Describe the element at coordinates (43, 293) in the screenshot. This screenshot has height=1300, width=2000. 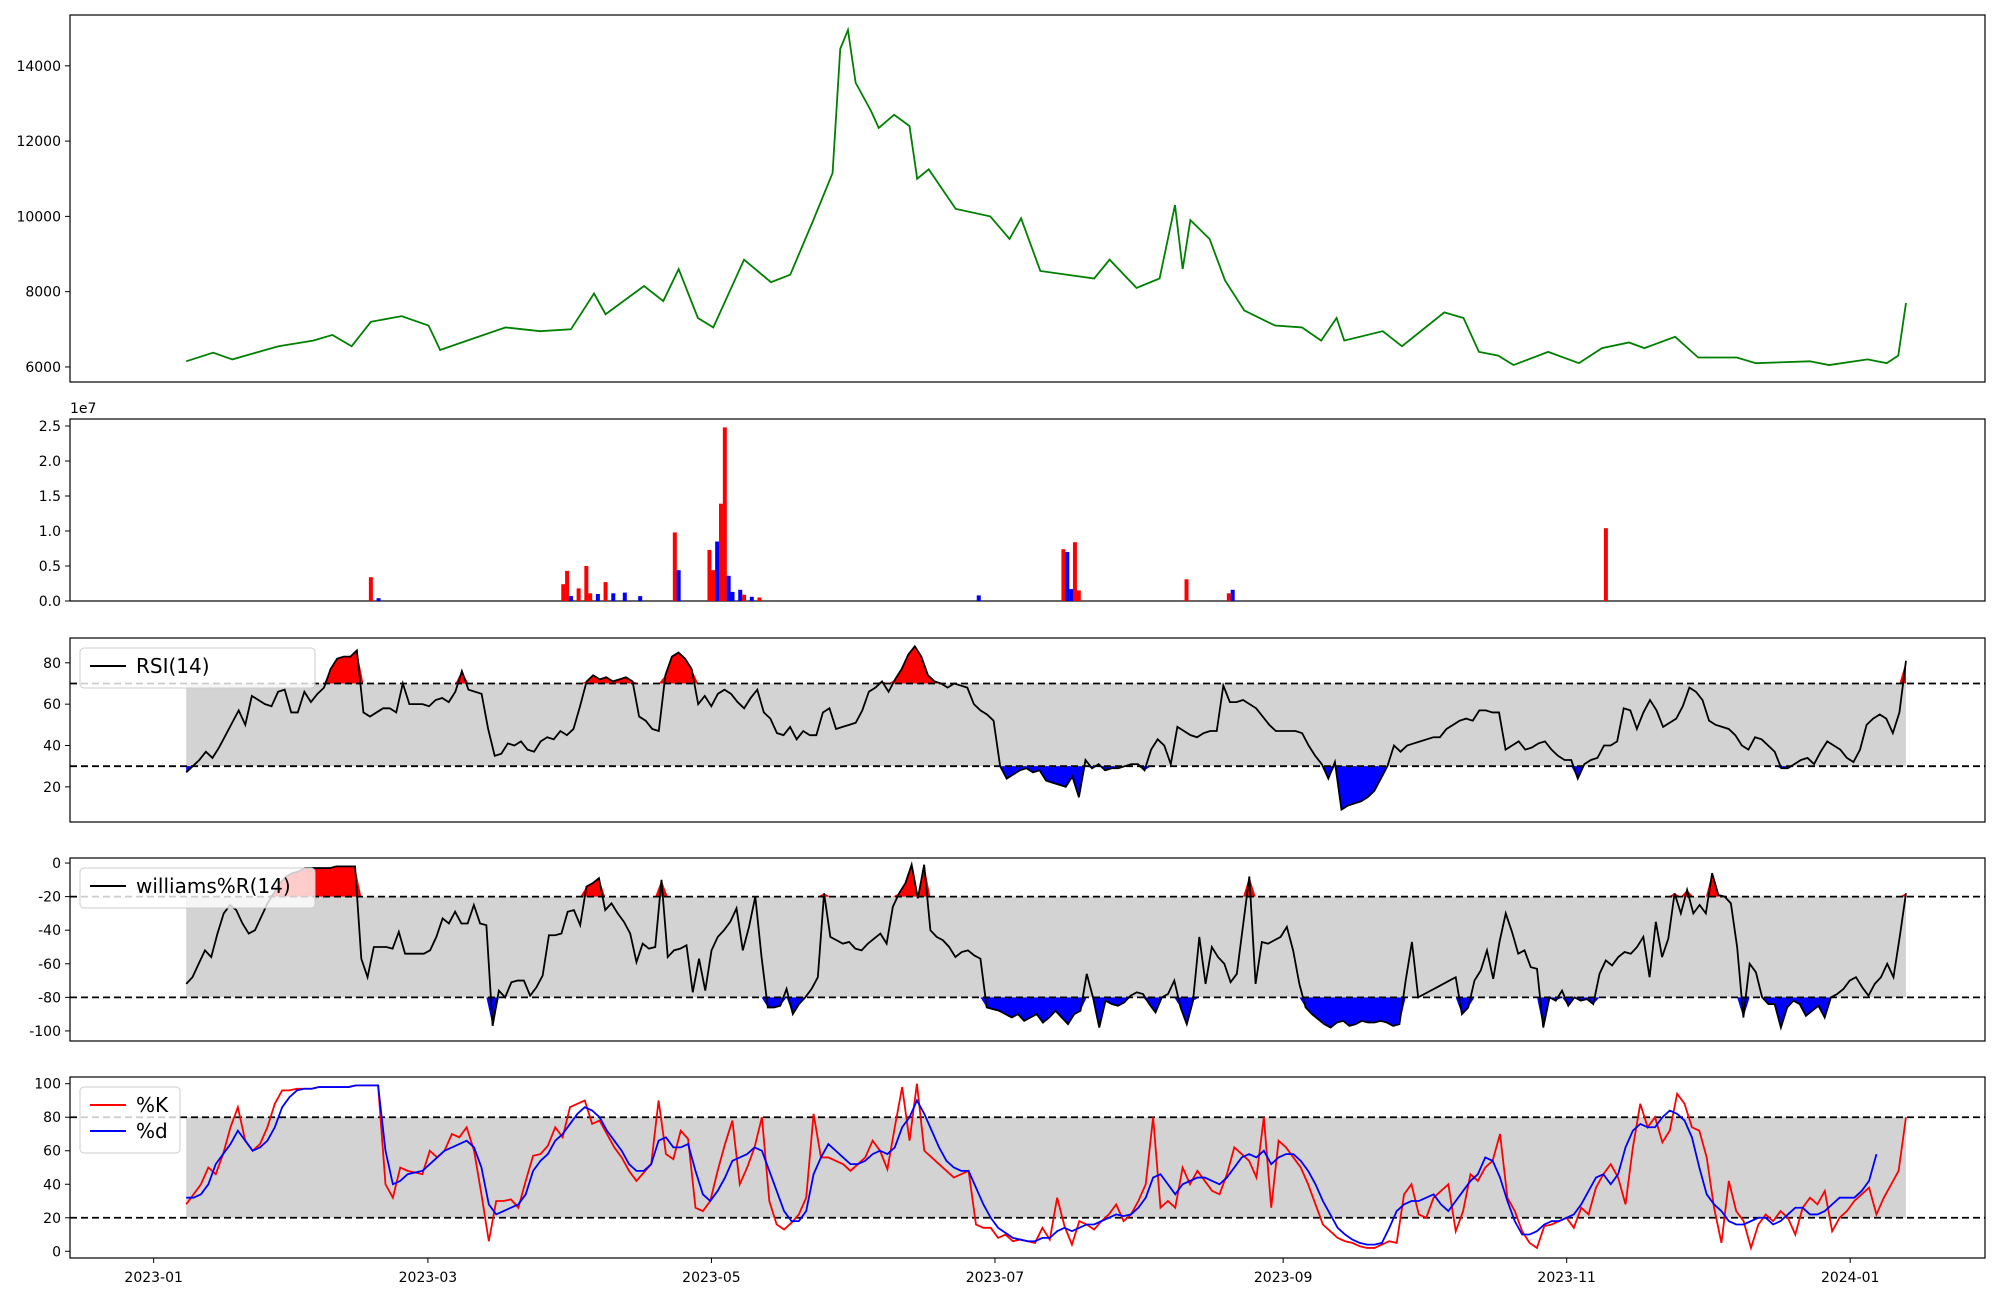
I see `y-tick-label: 8000` at that location.